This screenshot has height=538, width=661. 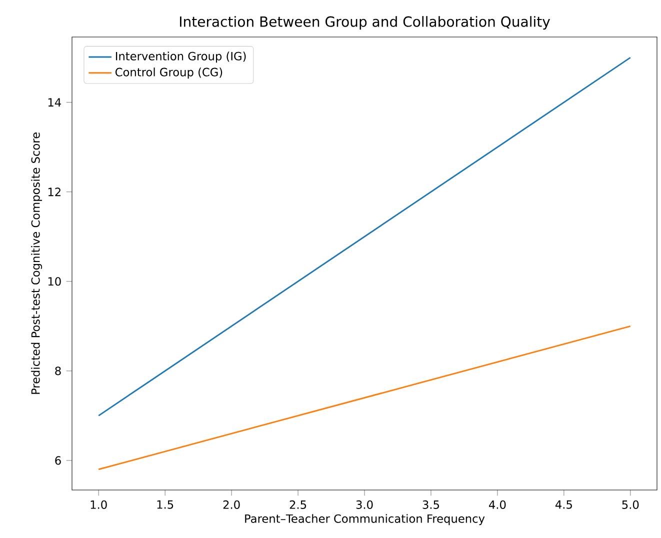 What do you see at coordinates (58, 460) in the screenshot?
I see `y-tick-label: 6` at bounding box center [58, 460].